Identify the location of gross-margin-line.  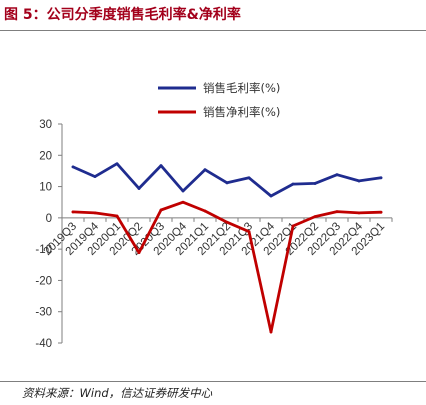
(227, 180).